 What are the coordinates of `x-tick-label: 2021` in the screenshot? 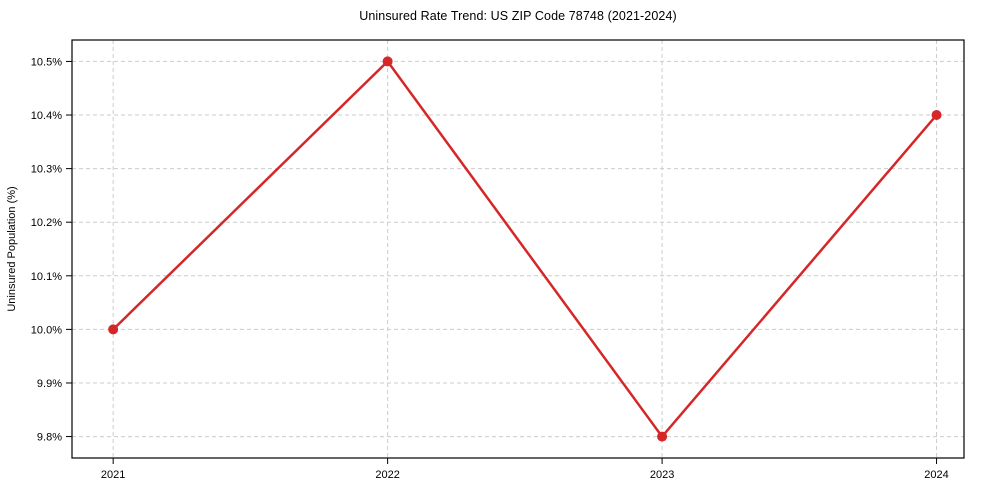 It's located at (113, 475).